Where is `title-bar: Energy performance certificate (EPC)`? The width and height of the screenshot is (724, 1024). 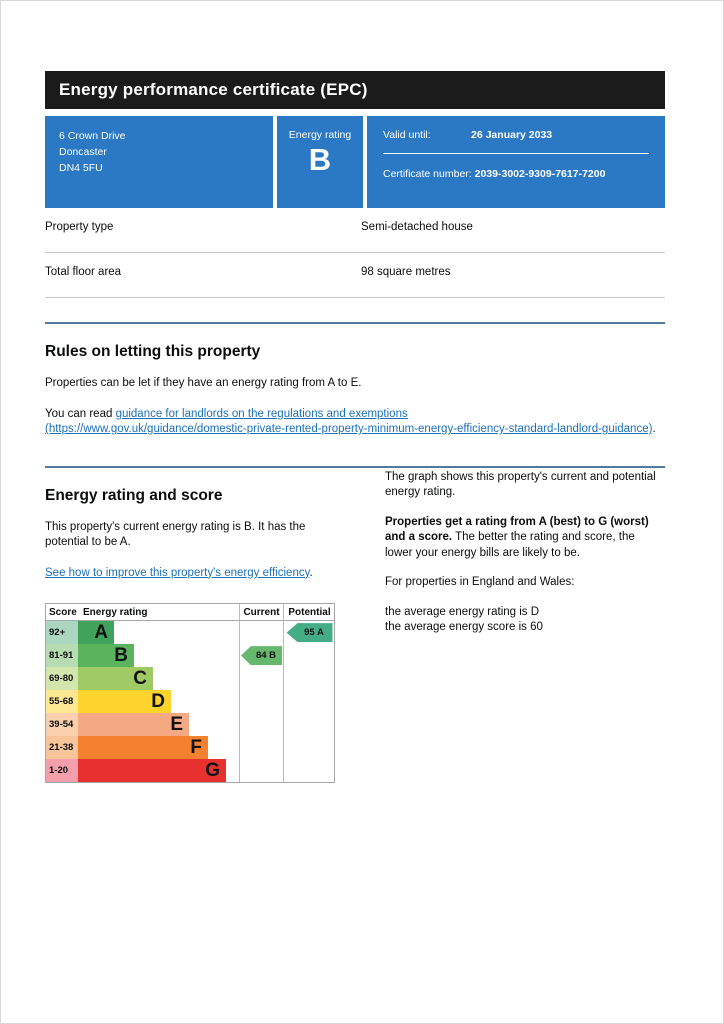
title-bar: Energy performance certificate (EPC) is located at coordinates (355, 90).